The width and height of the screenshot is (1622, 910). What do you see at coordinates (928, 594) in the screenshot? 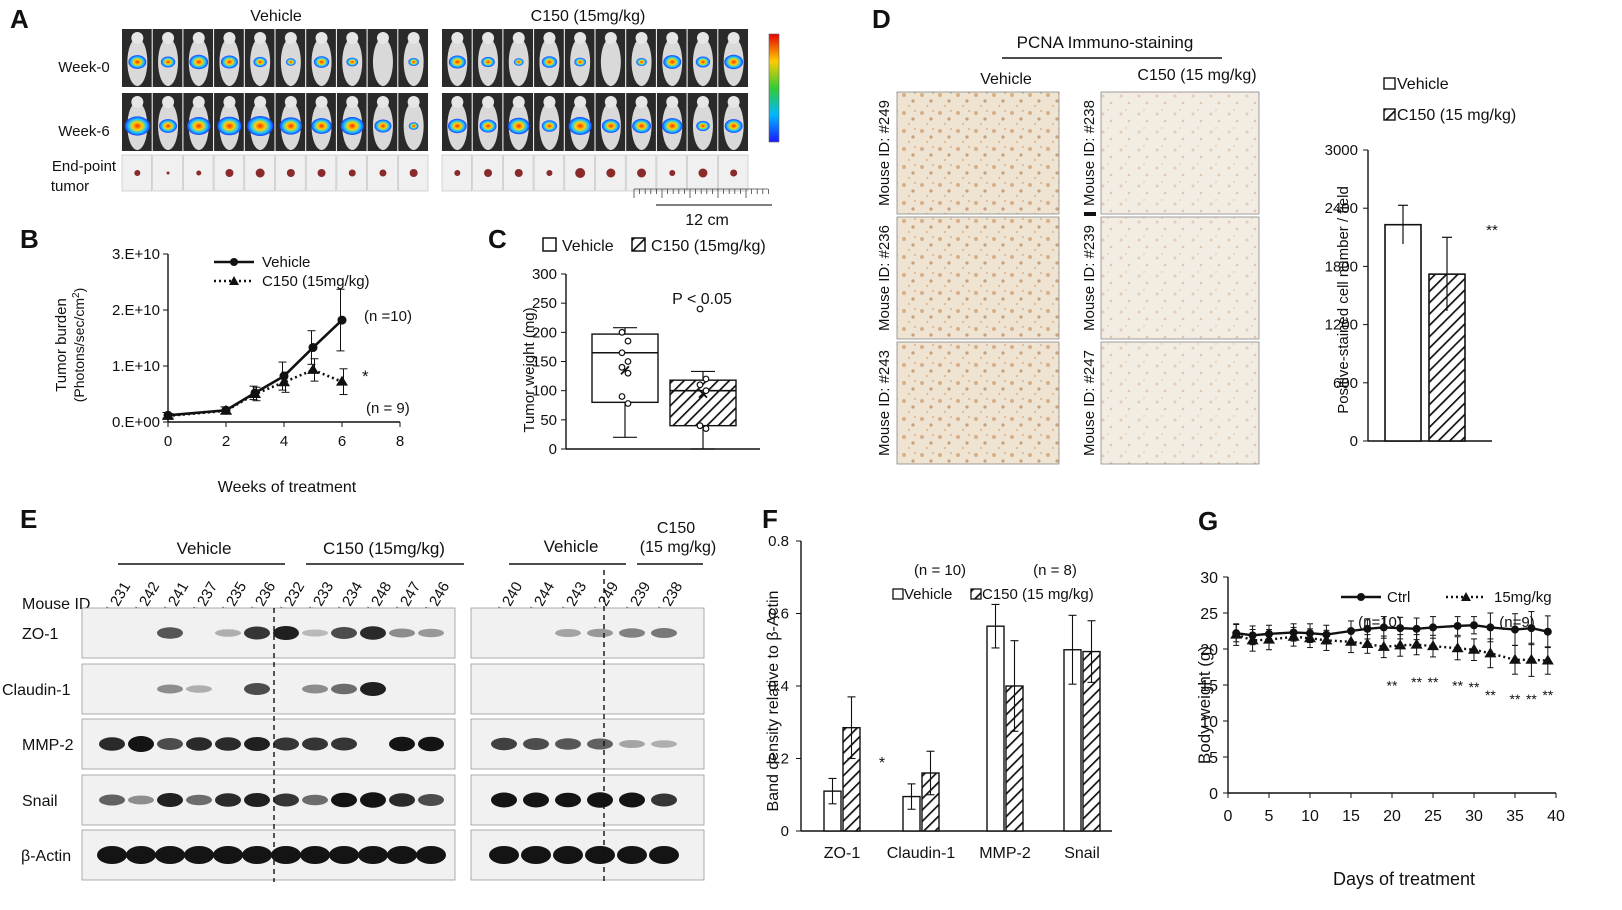
I see `f-legend-vehicle: Vehicle` at bounding box center [928, 594].